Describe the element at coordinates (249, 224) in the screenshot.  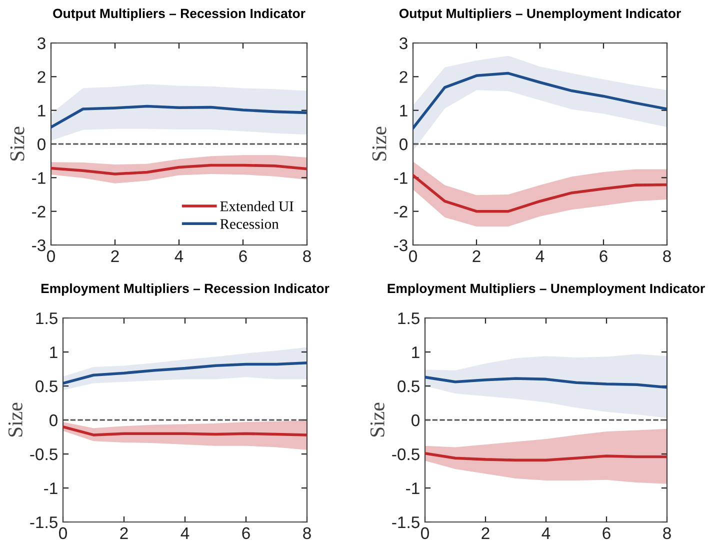
I see `legend-label: Recession` at that location.